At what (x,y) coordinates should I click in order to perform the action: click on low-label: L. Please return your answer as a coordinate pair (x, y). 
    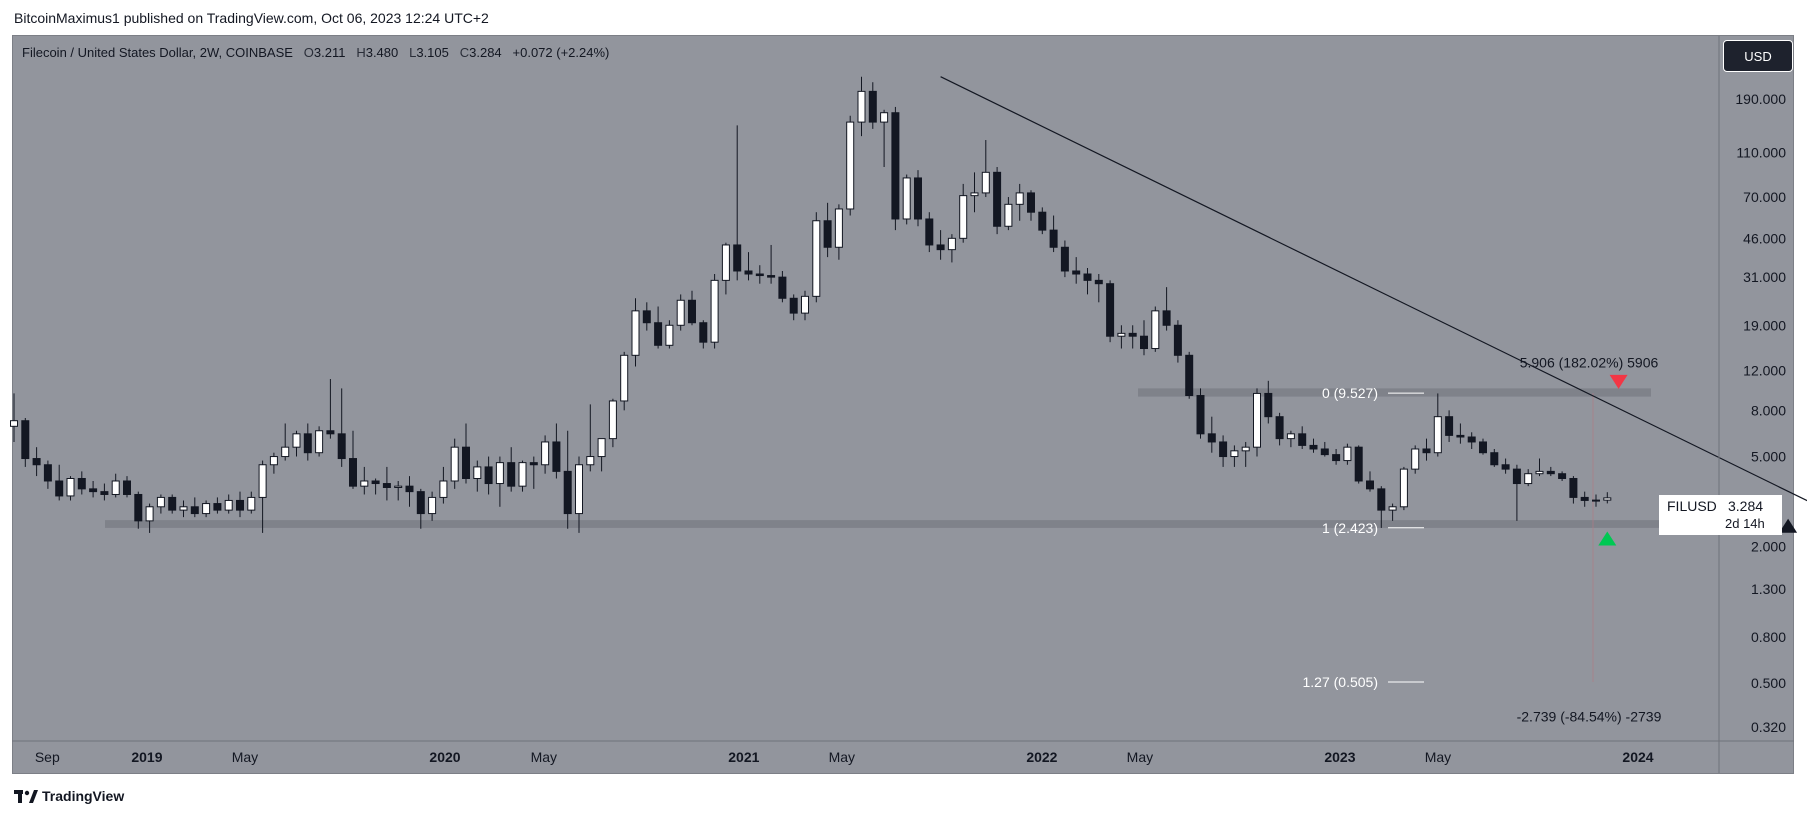
    Looking at the image, I should click on (413, 52).